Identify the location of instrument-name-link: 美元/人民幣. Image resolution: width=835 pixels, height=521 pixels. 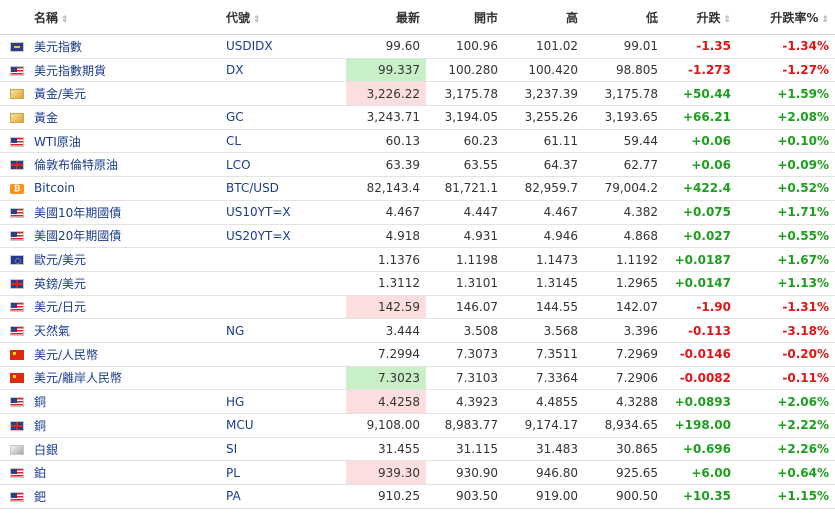
(66, 354).